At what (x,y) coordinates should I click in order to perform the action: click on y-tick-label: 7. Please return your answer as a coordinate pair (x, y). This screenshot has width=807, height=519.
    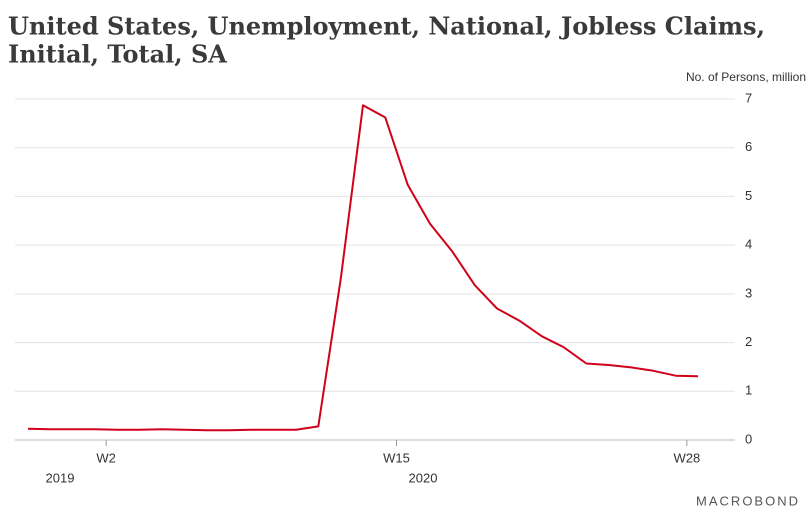
    Looking at the image, I should click on (748, 97).